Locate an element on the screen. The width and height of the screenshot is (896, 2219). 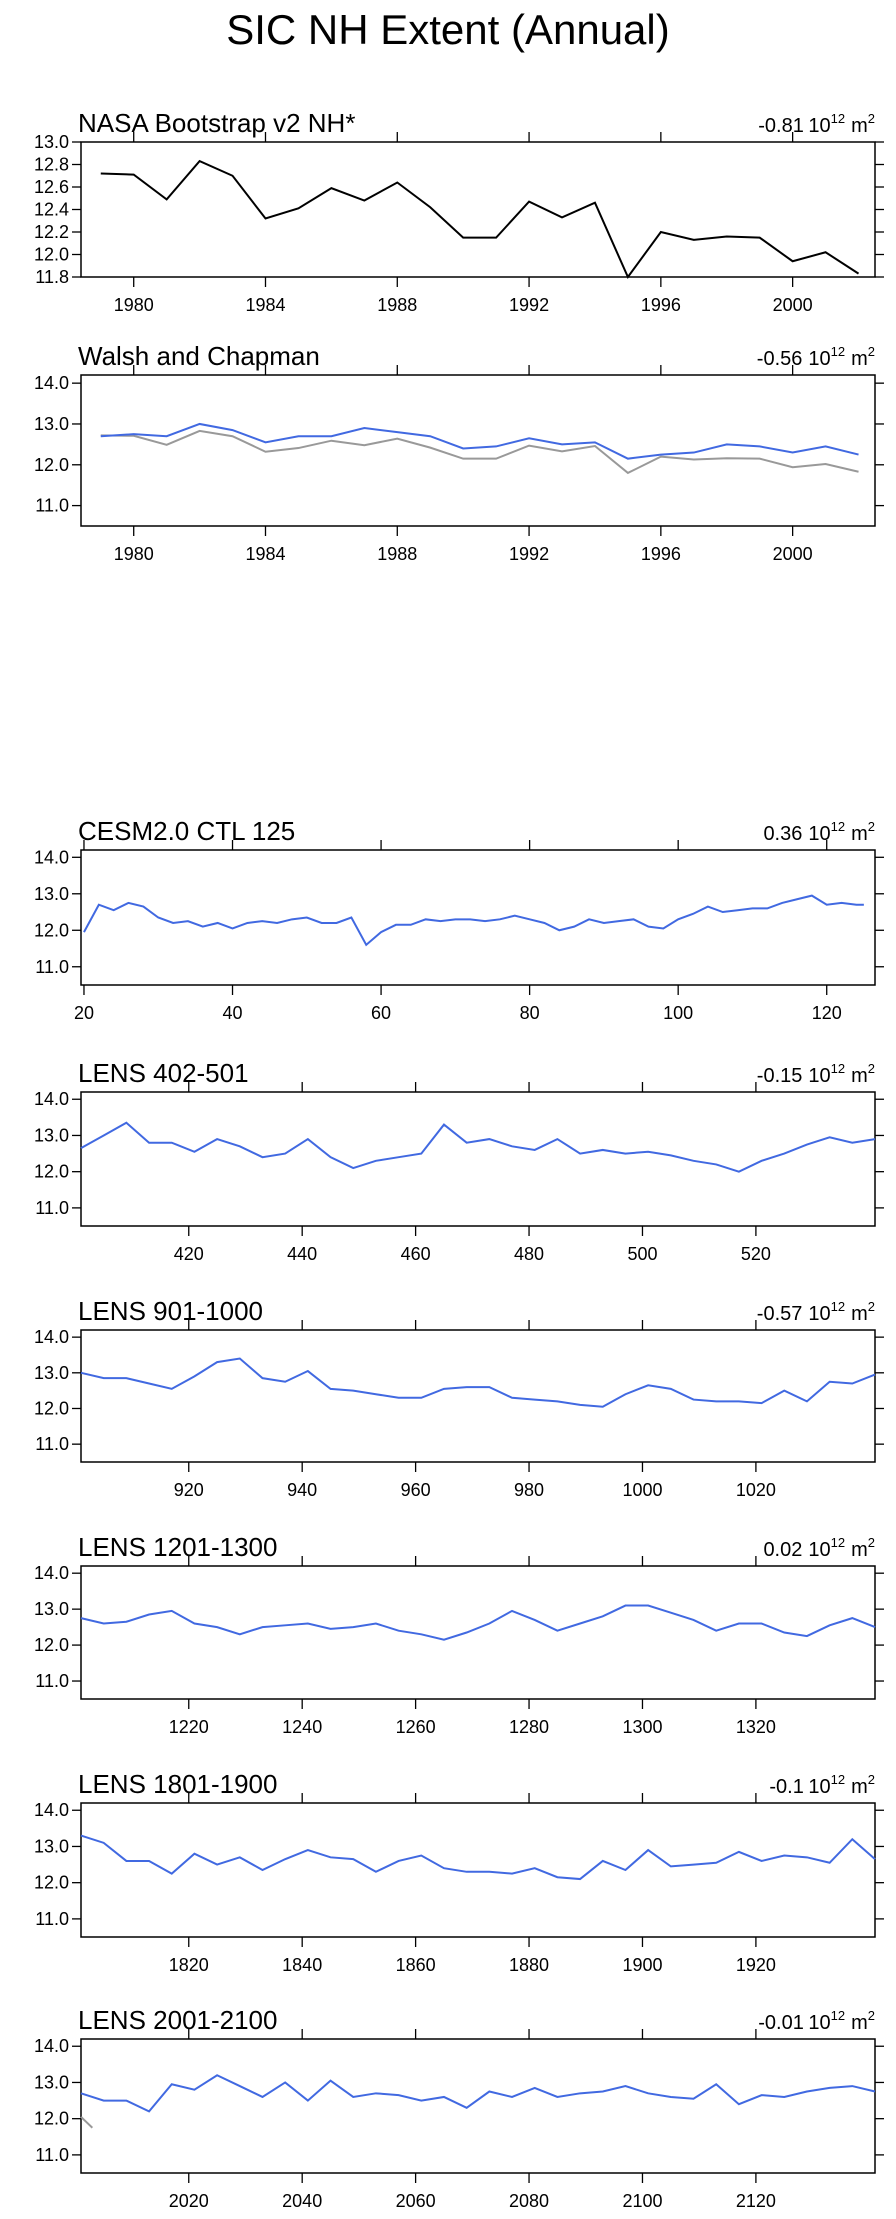
trend-label: 0.02 1012 m2 is located at coordinates (819, 1548).